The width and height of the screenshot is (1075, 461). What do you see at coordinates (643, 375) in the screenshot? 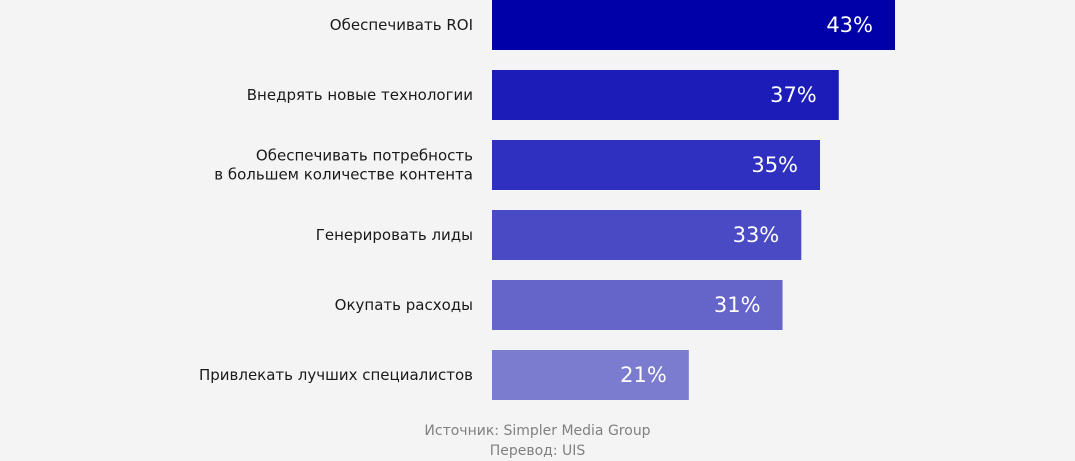
I see `value-label-5: 21%` at bounding box center [643, 375].